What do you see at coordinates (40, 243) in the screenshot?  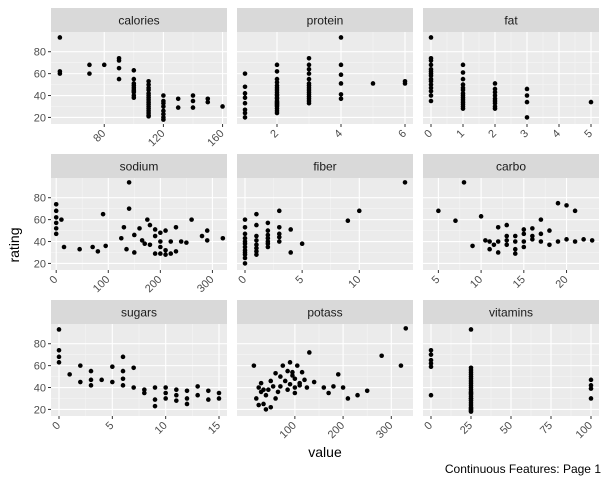 I see `y-tick-label: 40` at bounding box center [40, 243].